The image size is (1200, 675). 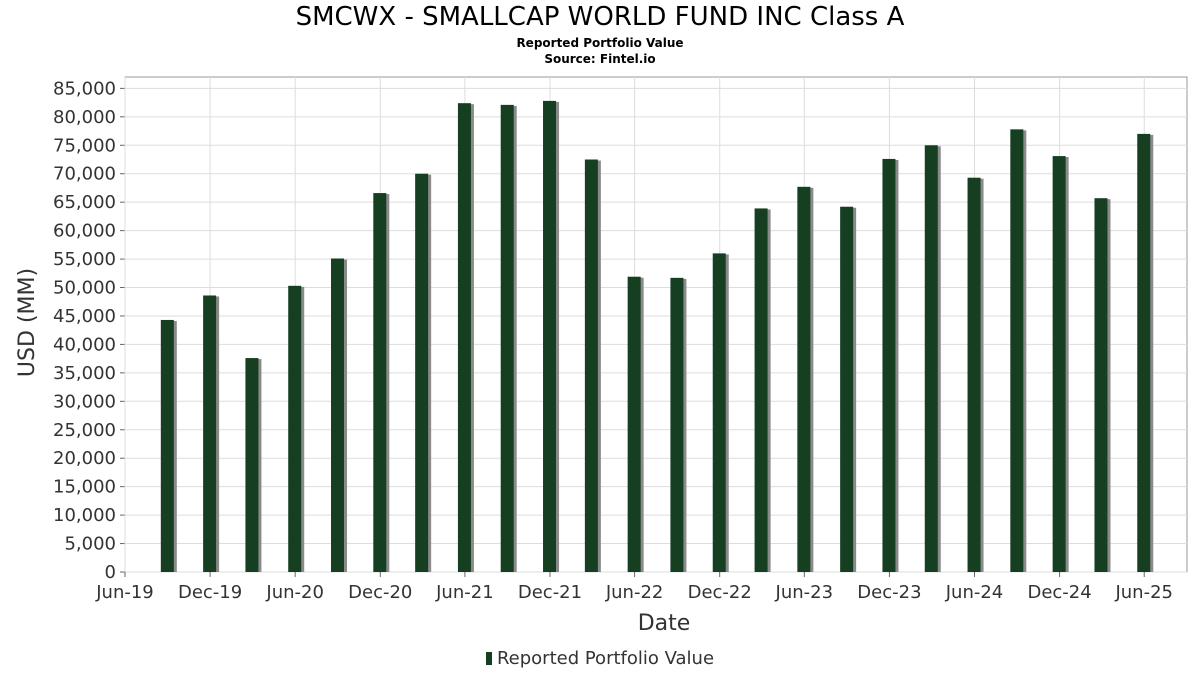 I want to click on y-tick-label: 45,000, so click(x=84, y=316).